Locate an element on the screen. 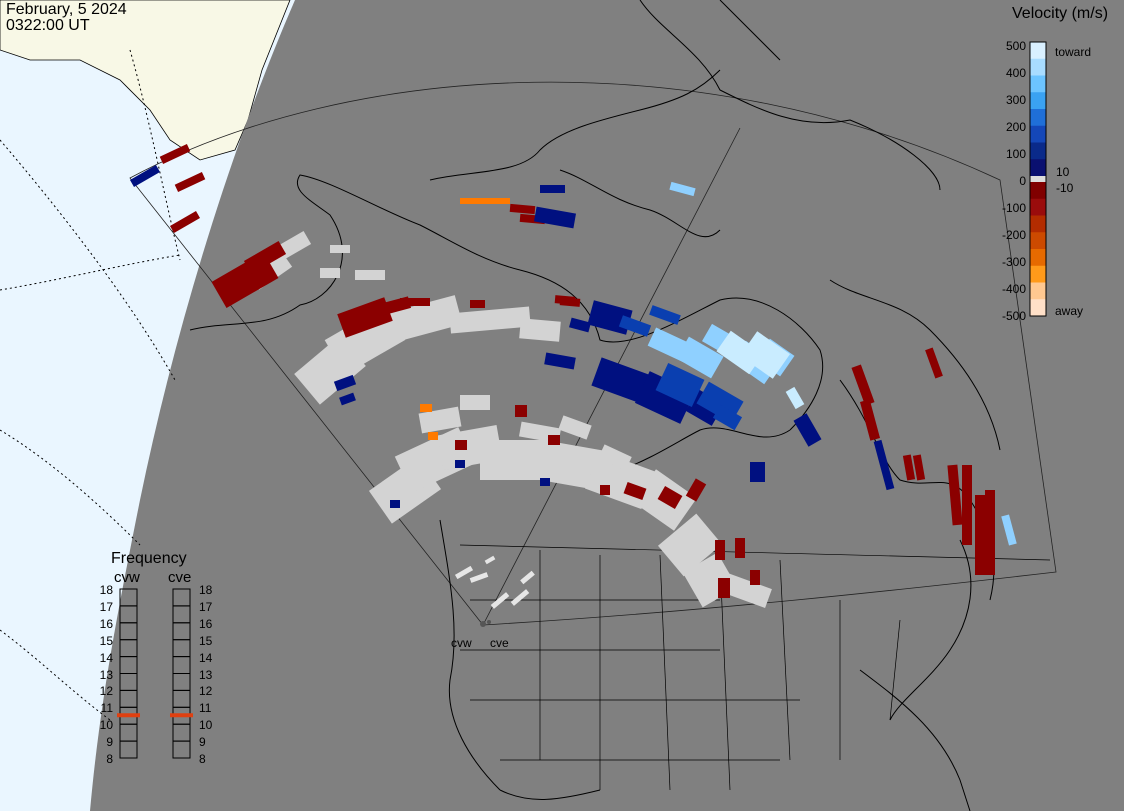  time-label: 0322:00 UT is located at coordinates (48, 25).